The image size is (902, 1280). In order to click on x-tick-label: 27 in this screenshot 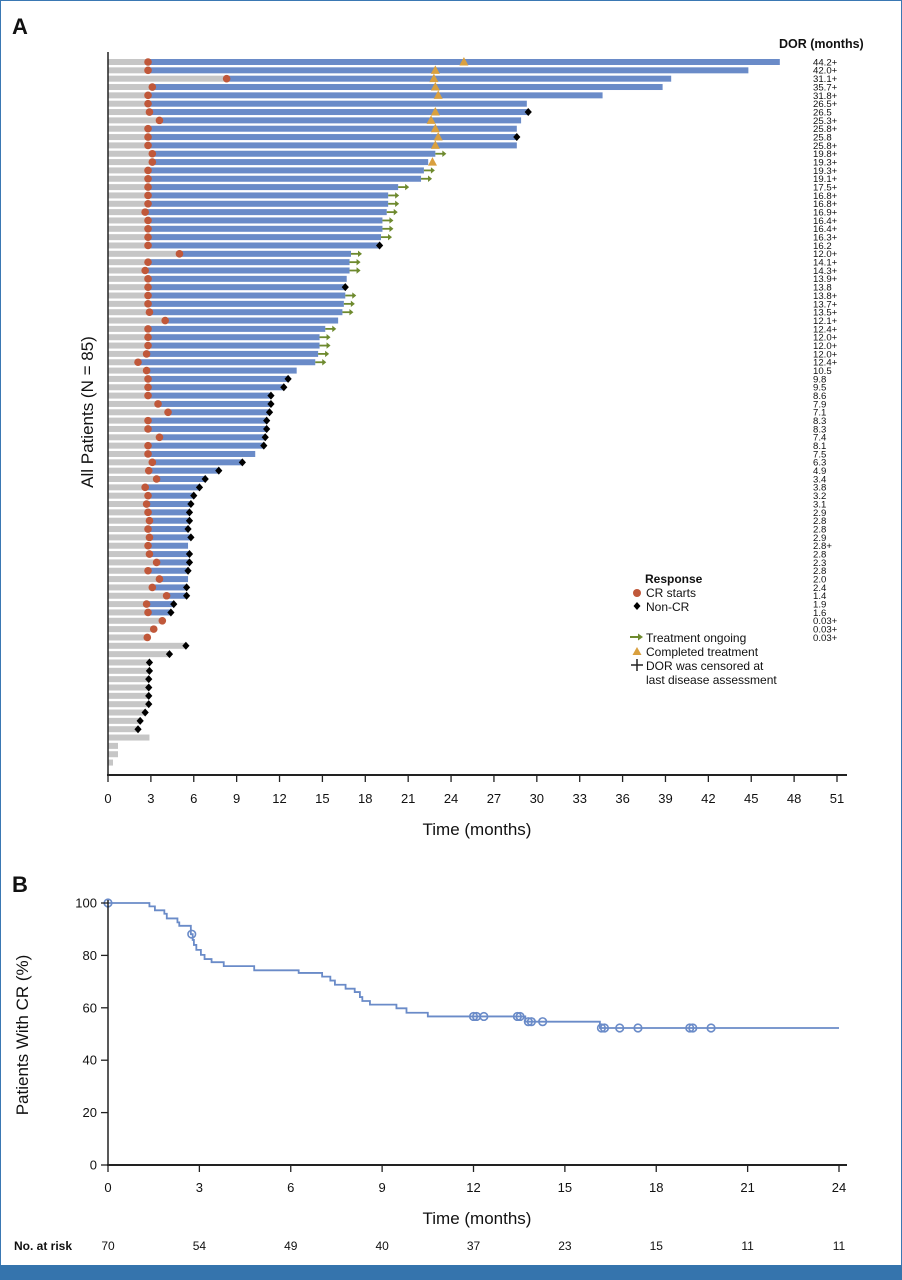, I will do `click(494, 798)`.